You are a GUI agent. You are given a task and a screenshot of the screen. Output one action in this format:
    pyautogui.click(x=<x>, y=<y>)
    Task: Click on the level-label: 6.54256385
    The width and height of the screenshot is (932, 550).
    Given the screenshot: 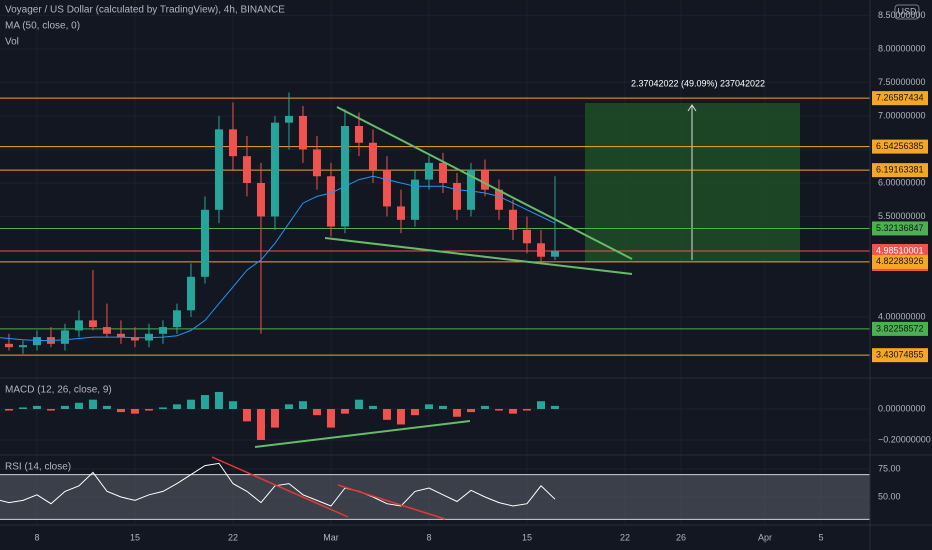 What is the action you would take?
    pyautogui.click(x=900, y=146)
    